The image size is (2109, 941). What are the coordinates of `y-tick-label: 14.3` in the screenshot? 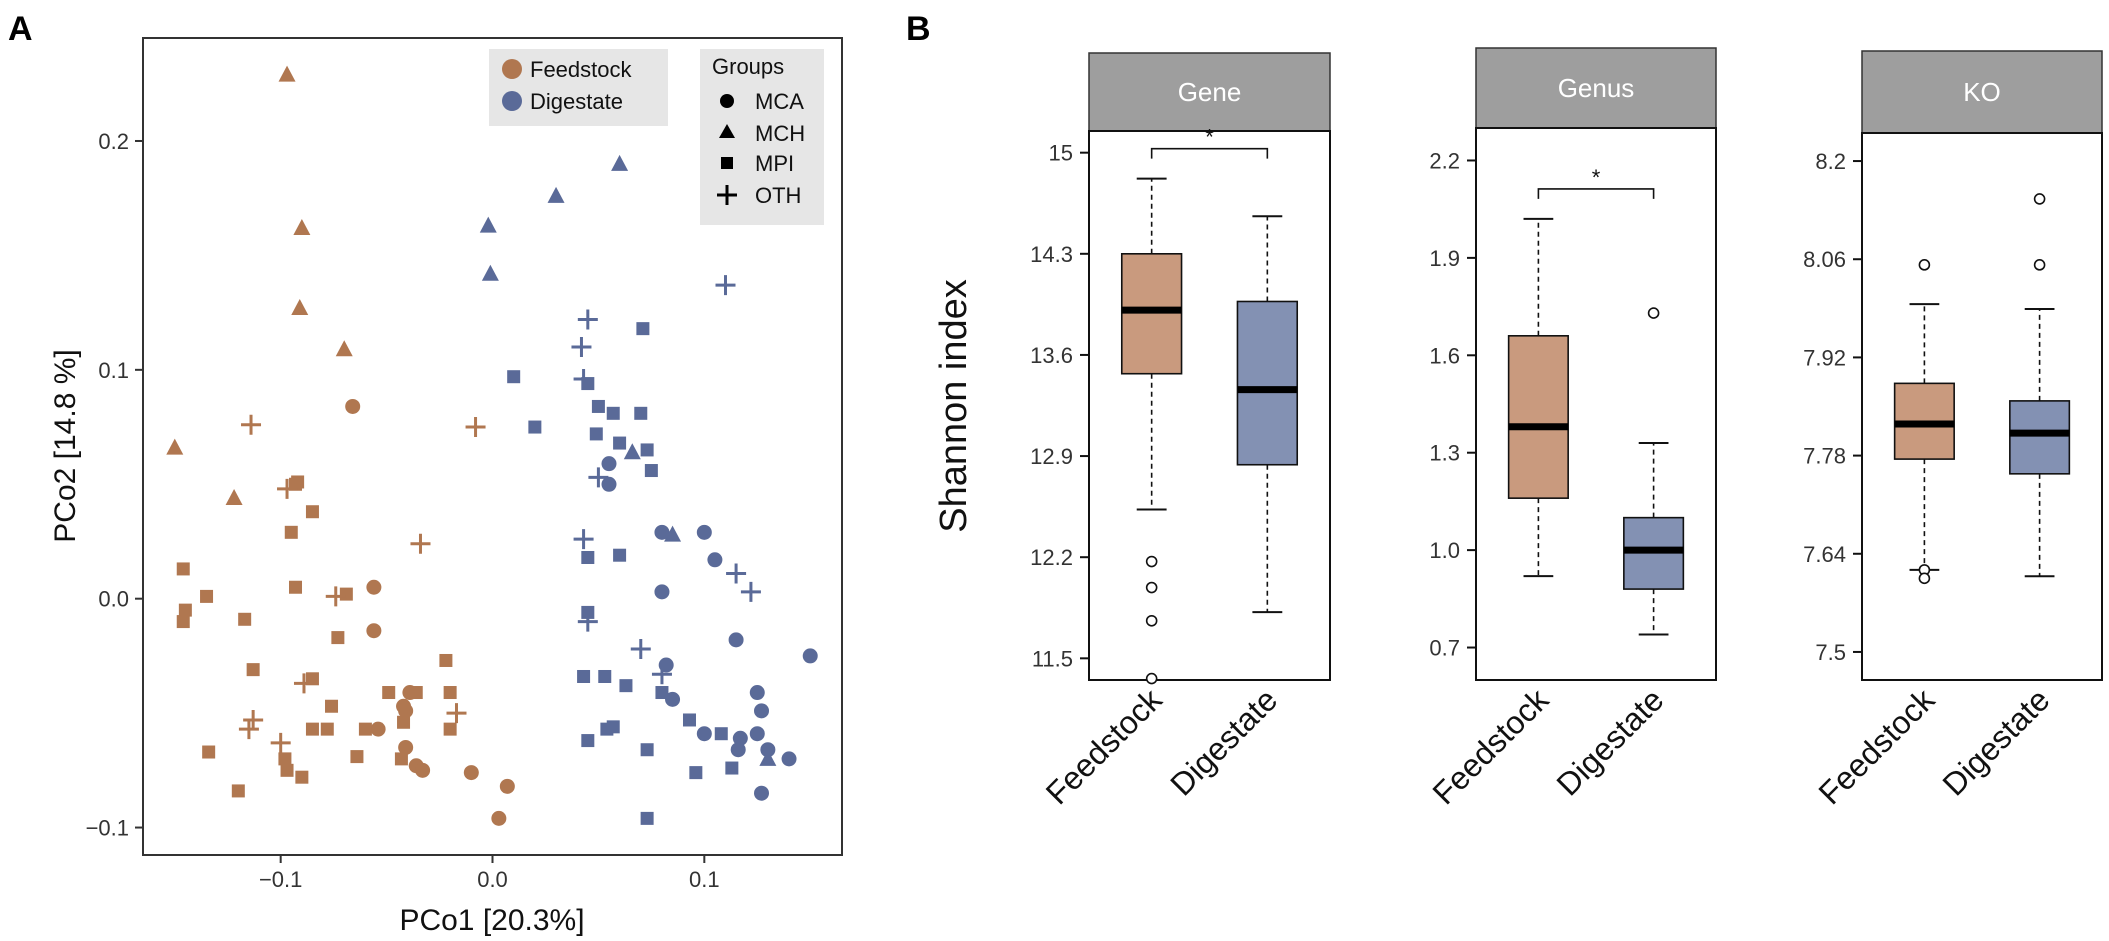 It's located at (1051, 254).